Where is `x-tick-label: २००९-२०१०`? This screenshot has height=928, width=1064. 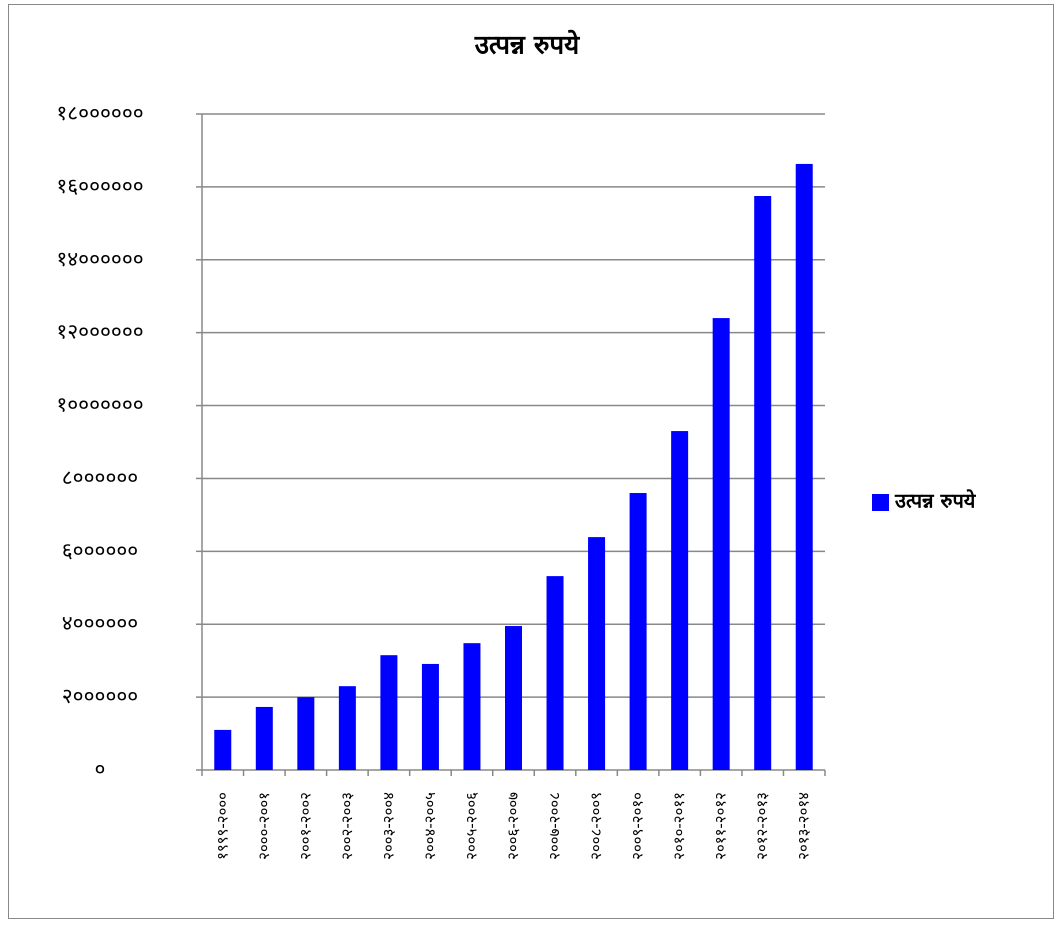
x-tick-label: २००९-२०१० is located at coordinates (638, 826).